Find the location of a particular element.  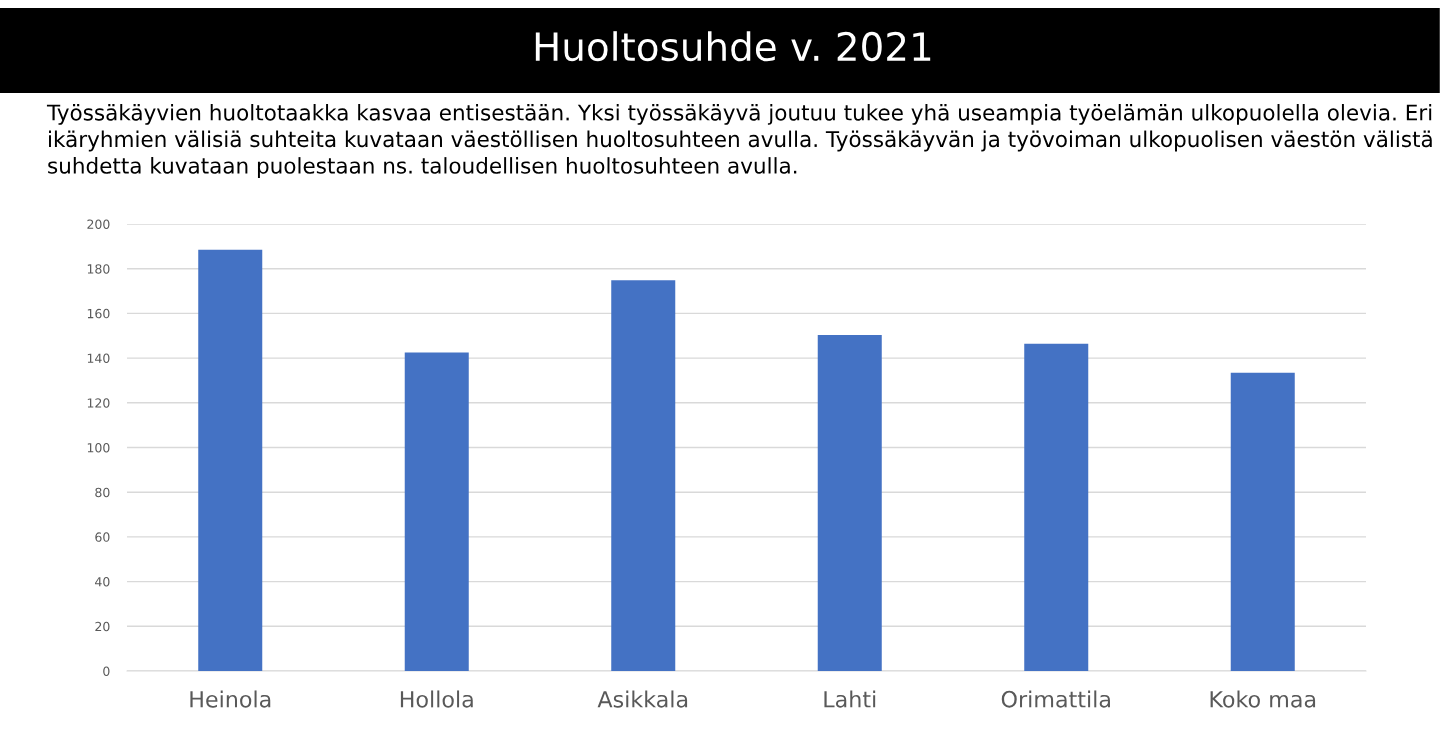

y-tick-label: 40 is located at coordinates (102, 582).